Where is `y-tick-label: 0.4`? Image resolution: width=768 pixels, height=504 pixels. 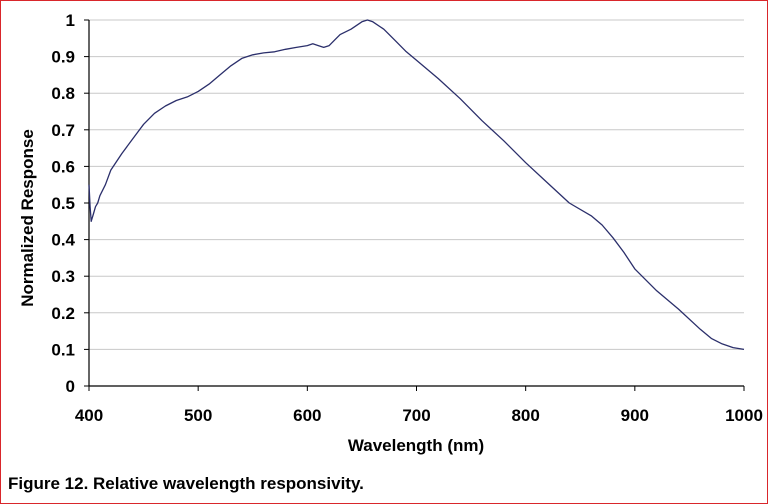
y-tick-label: 0.4 is located at coordinates (63, 240).